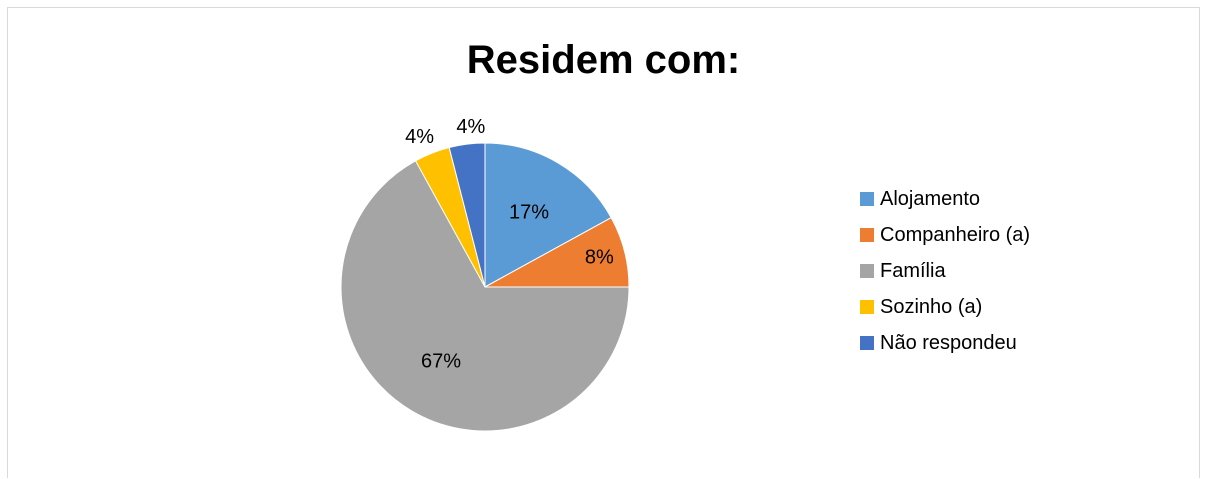 The width and height of the screenshot is (1206, 479). Describe the element at coordinates (913, 270) in the screenshot. I see `legend-label: Família` at that location.